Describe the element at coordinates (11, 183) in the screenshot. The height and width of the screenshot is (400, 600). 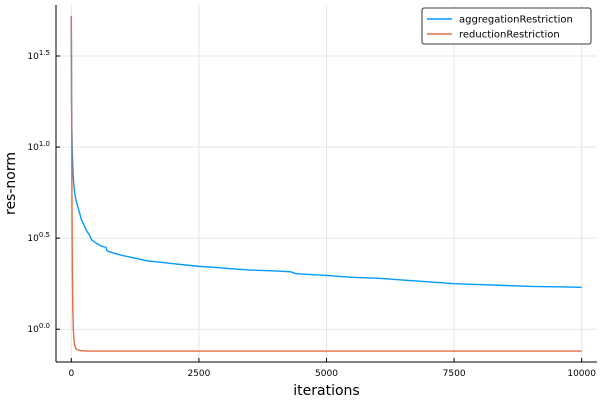
I see `y-axis-label: res-norm` at that location.